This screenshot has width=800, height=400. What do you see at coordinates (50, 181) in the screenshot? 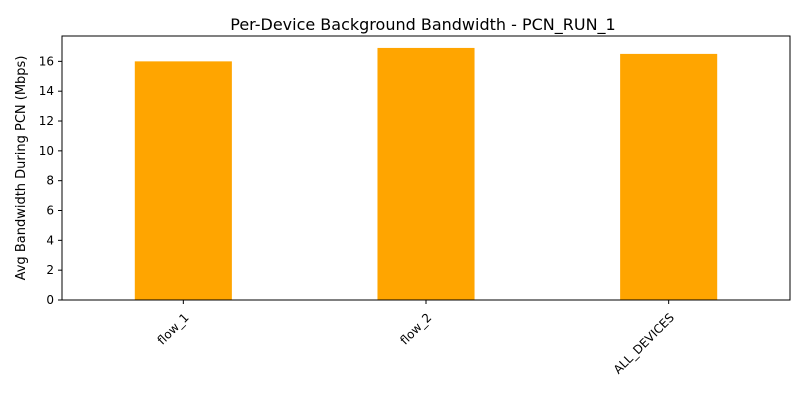
I see `y-tick-label: 8` at bounding box center [50, 181].